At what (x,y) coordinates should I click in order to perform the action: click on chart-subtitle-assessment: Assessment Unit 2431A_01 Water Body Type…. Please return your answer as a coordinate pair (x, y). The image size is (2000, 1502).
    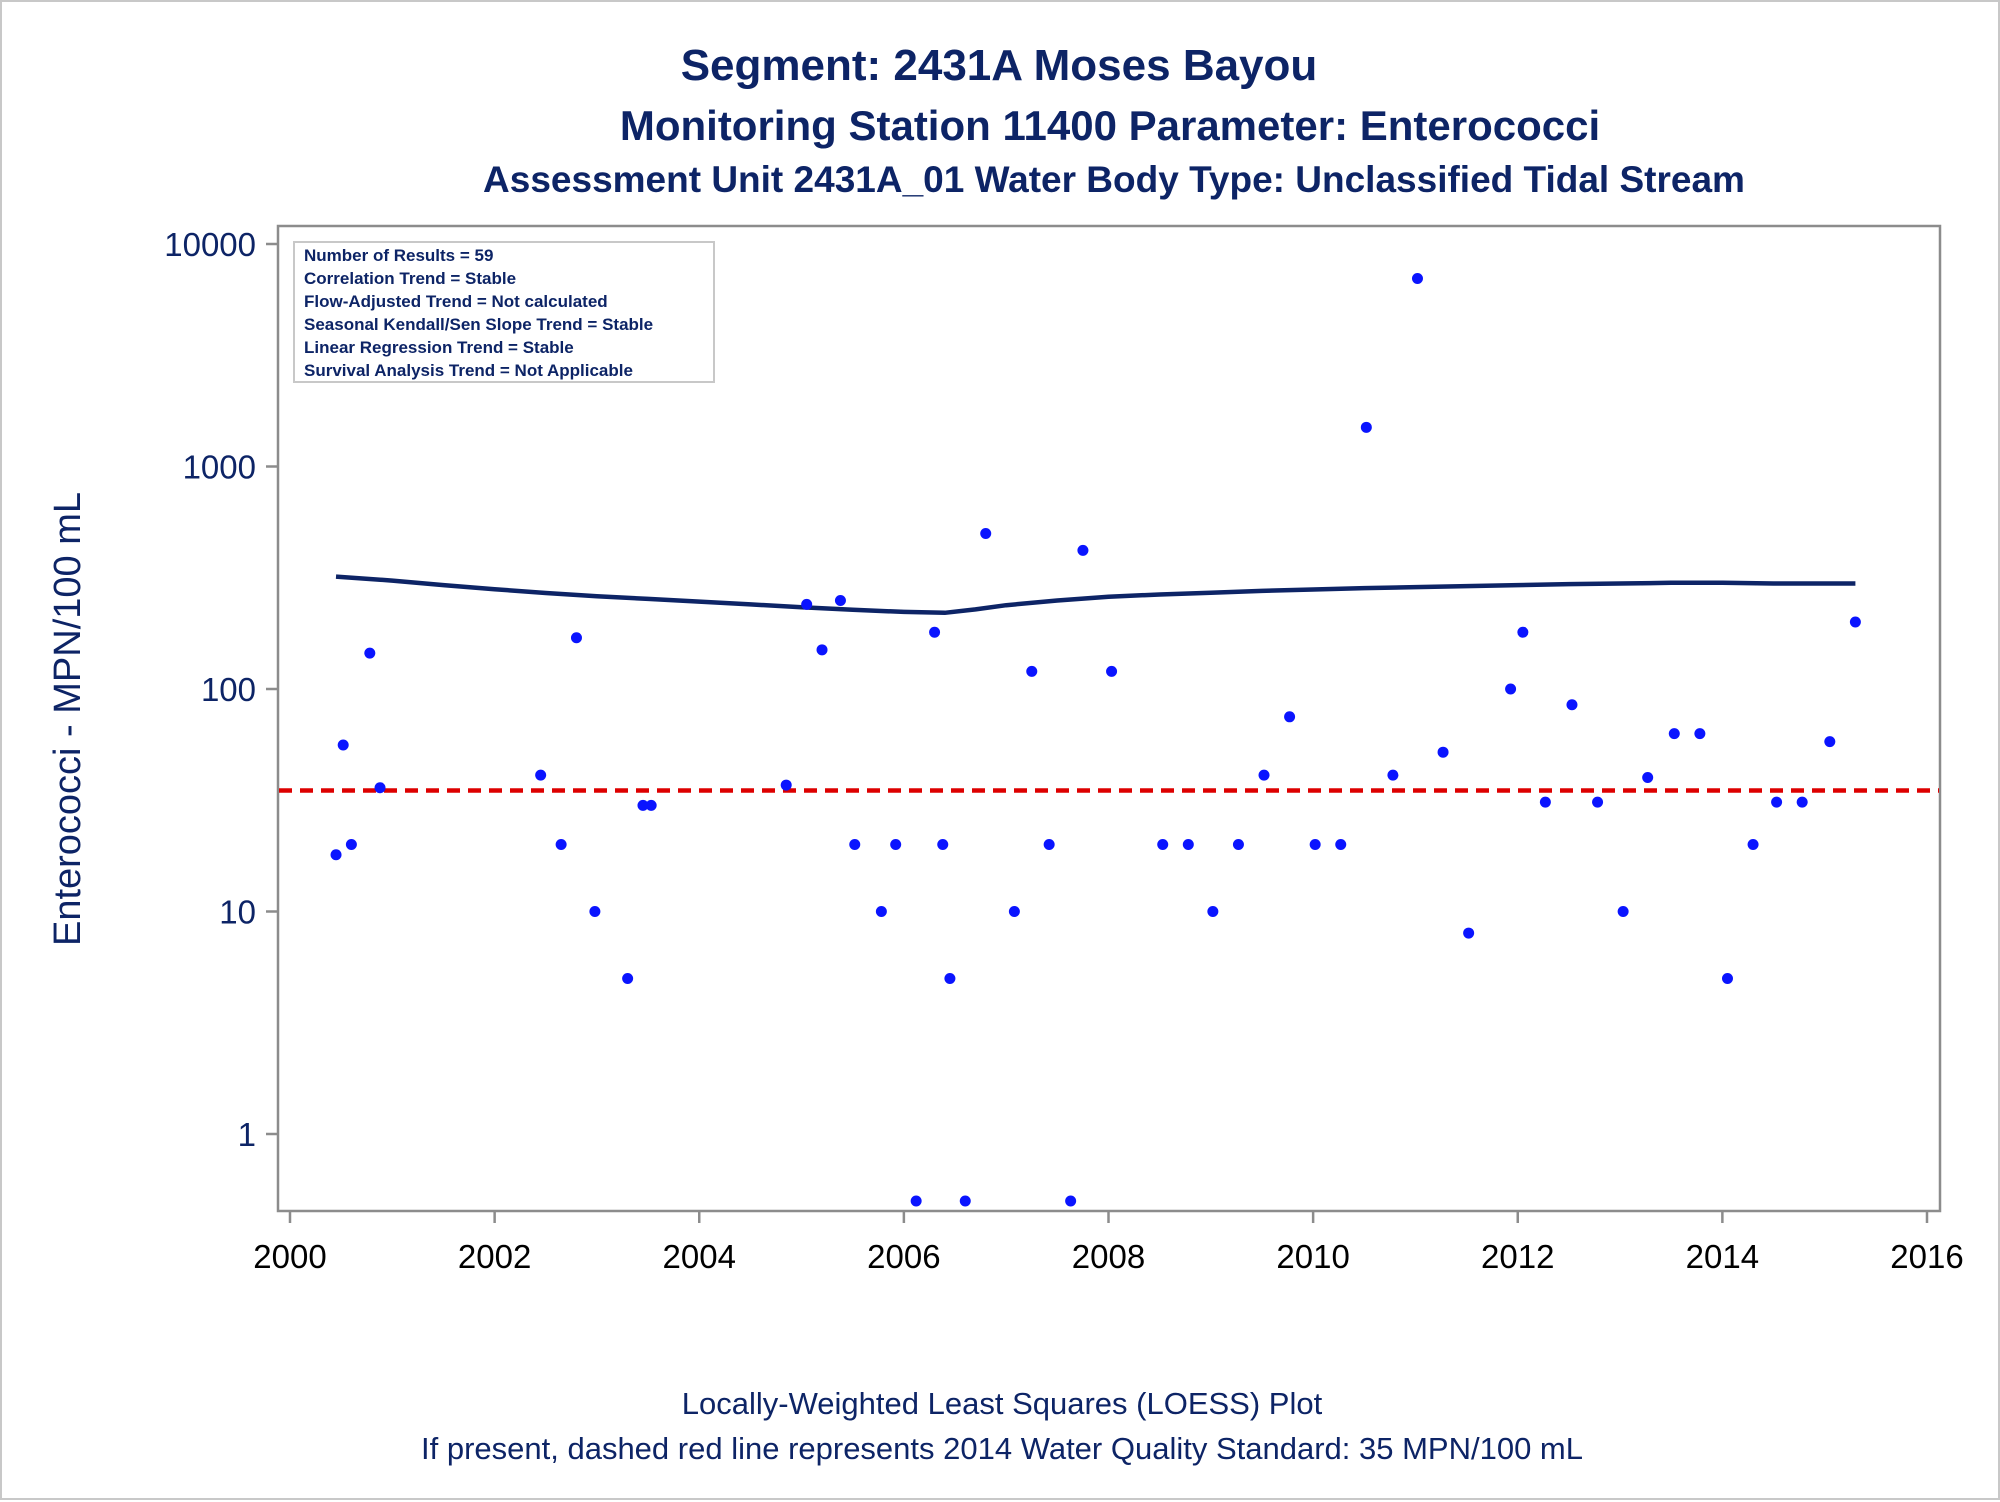
    Looking at the image, I should click on (1114, 179).